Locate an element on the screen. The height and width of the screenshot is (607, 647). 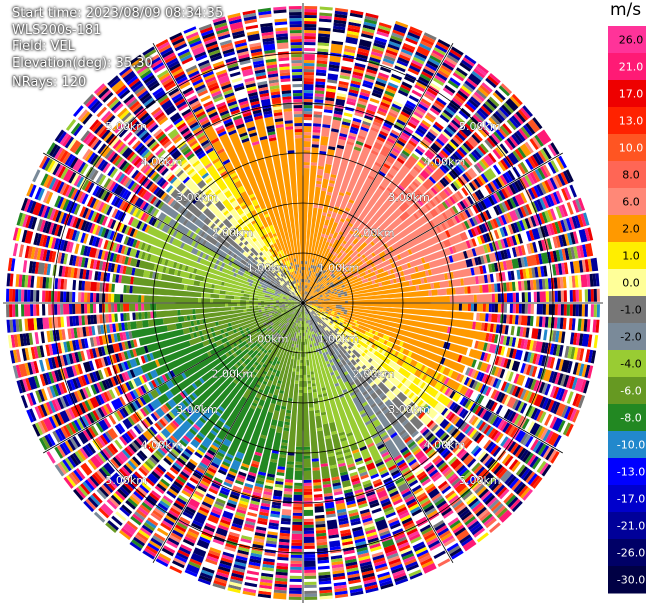
colorbar-tick: 2.0 is located at coordinates (631, 229).